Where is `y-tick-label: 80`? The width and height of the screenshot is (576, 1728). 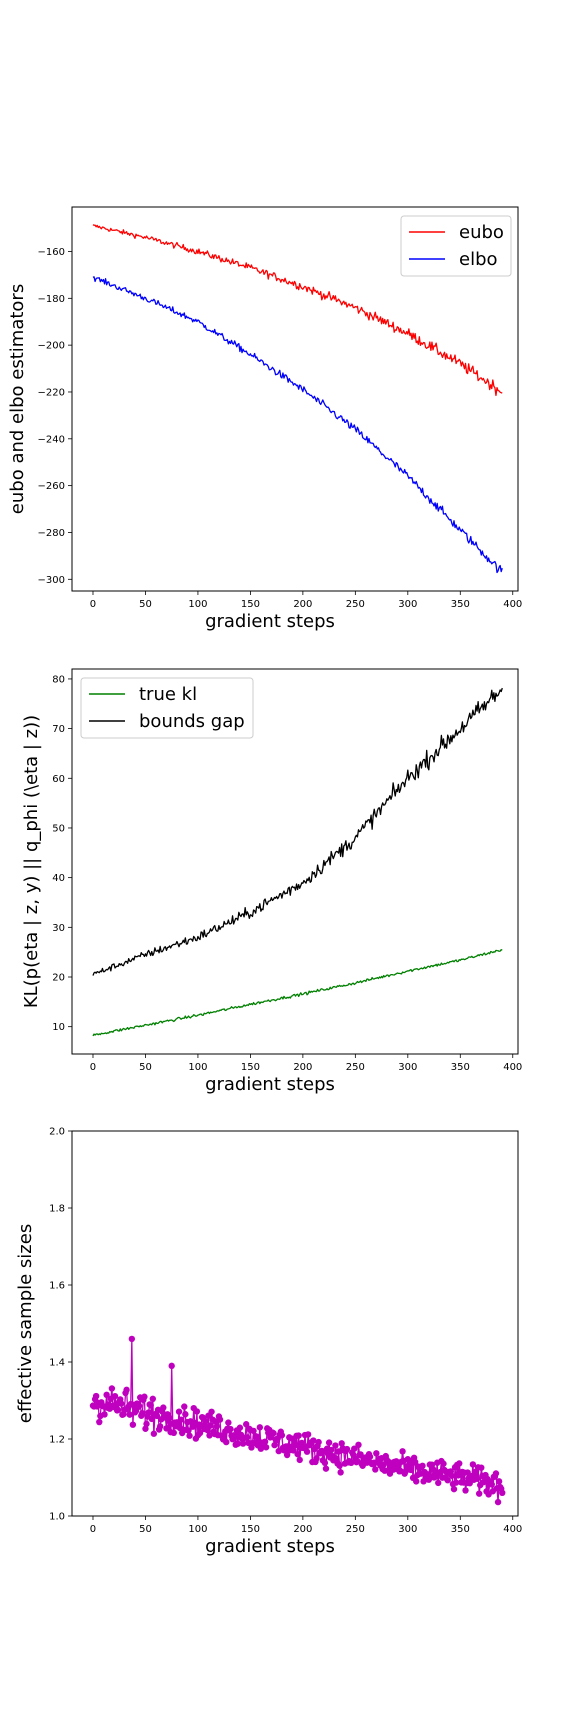
y-tick-label: 80 is located at coordinates (58, 679).